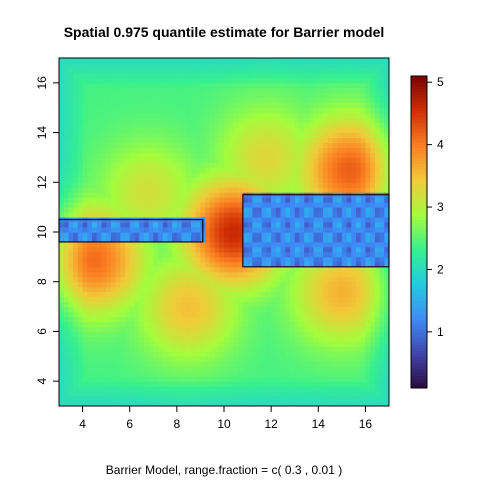 The width and height of the screenshot is (480, 480). What do you see at coordinates (129, 424) in the screenshot?
I see `x-tick-label: 6` at bounding box center [129, 424].